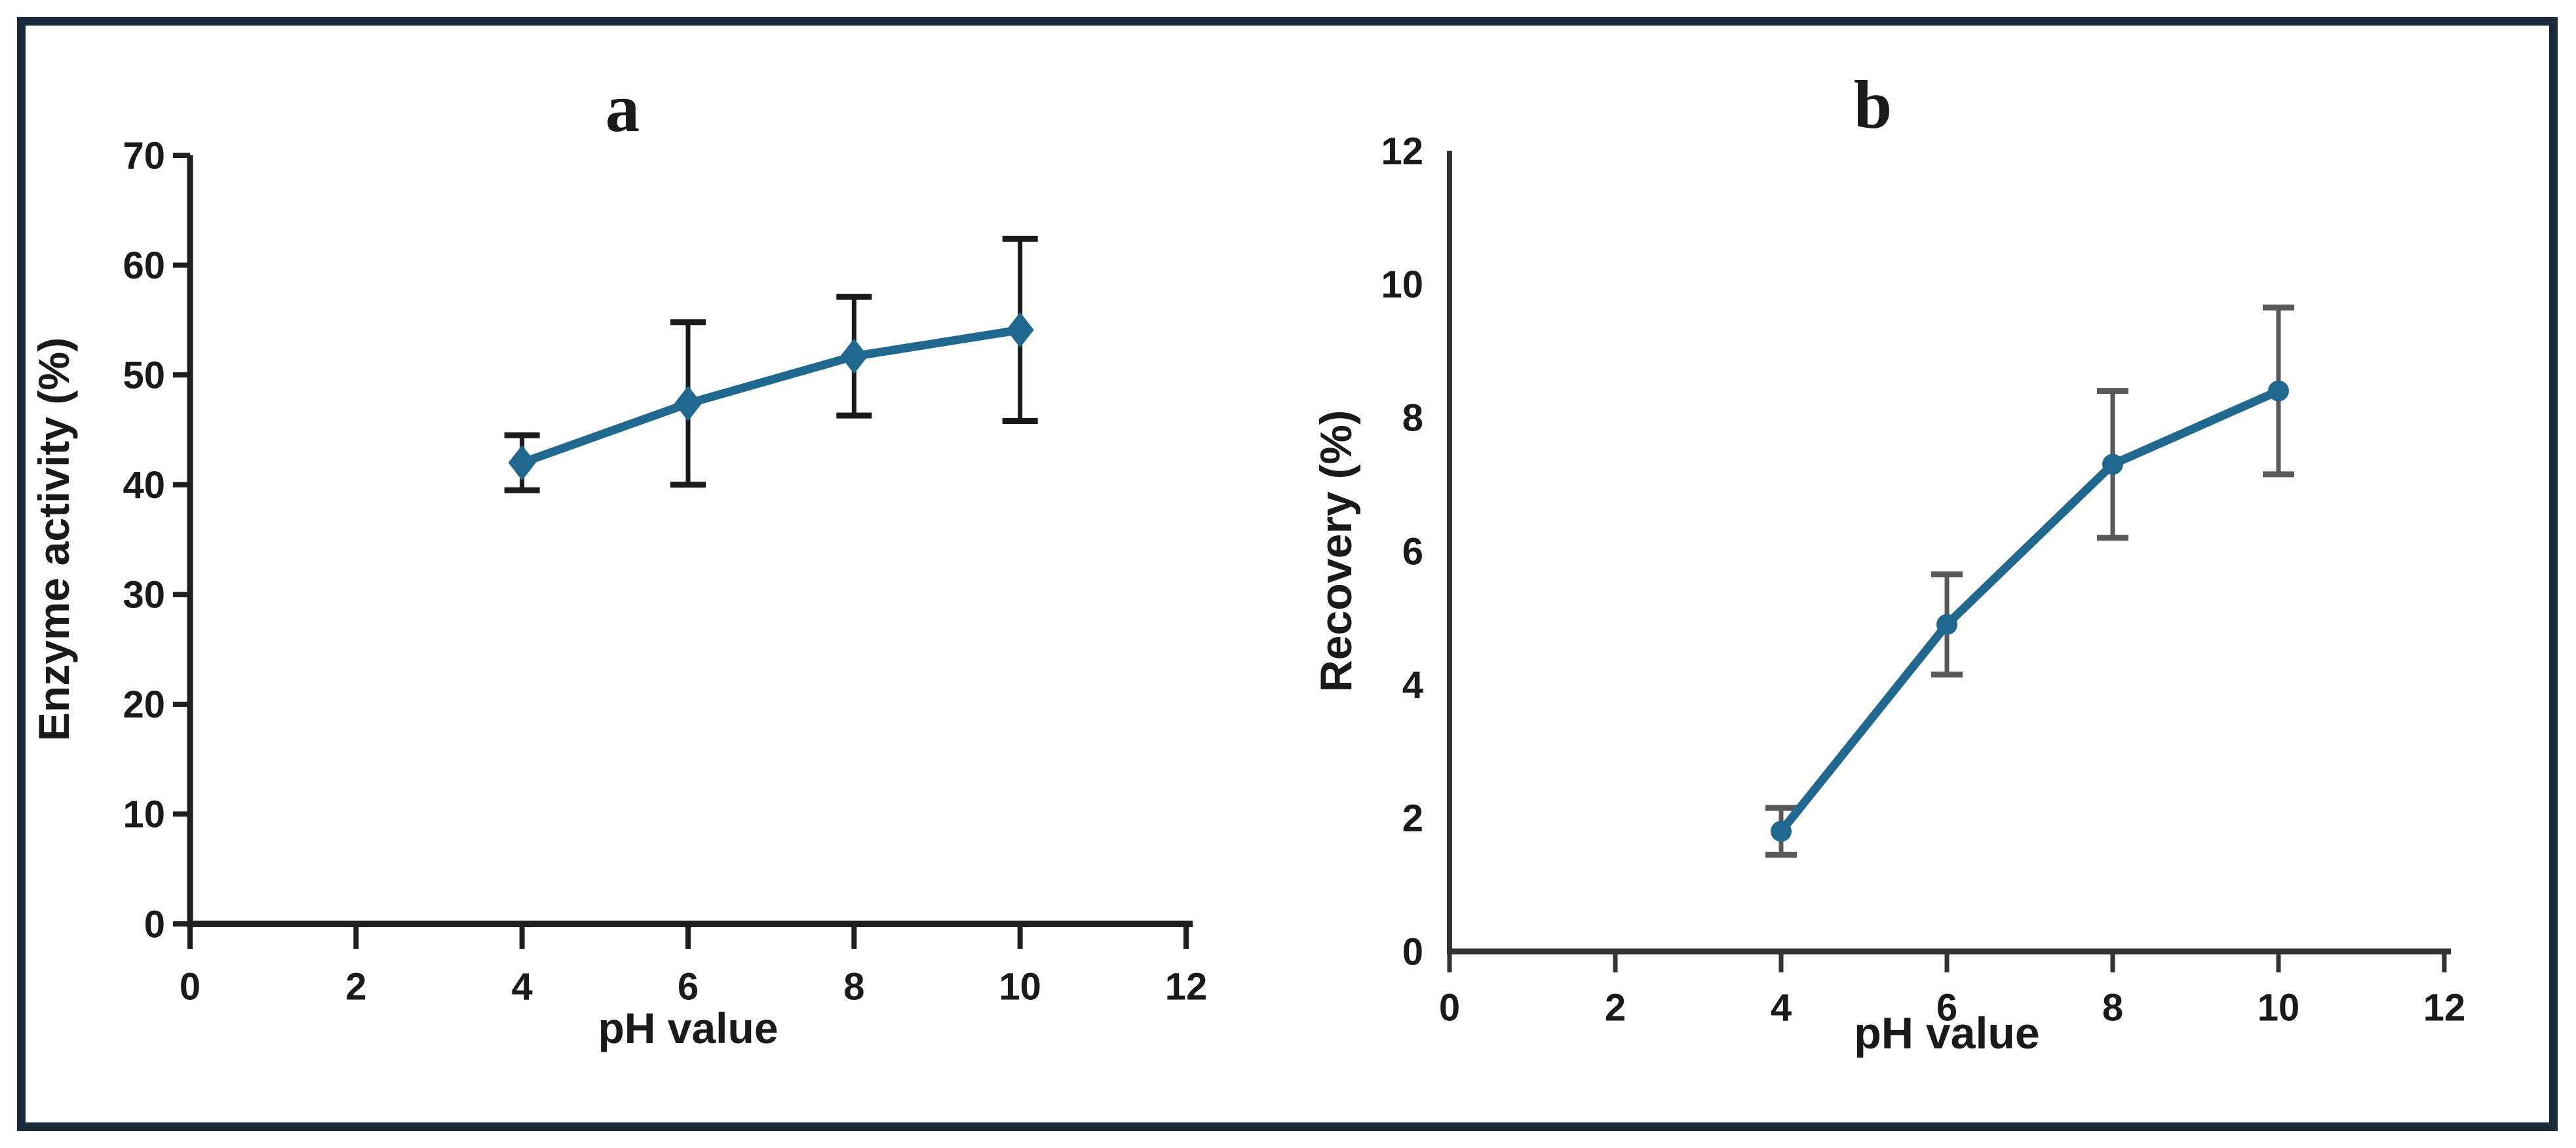 The width and height of the screenshot is (2576, 1148). What do you see at coordinates (1402, 284) in the screenshot?
I see `y-tick-label-b: 10` at bounding box center [1402, 284].